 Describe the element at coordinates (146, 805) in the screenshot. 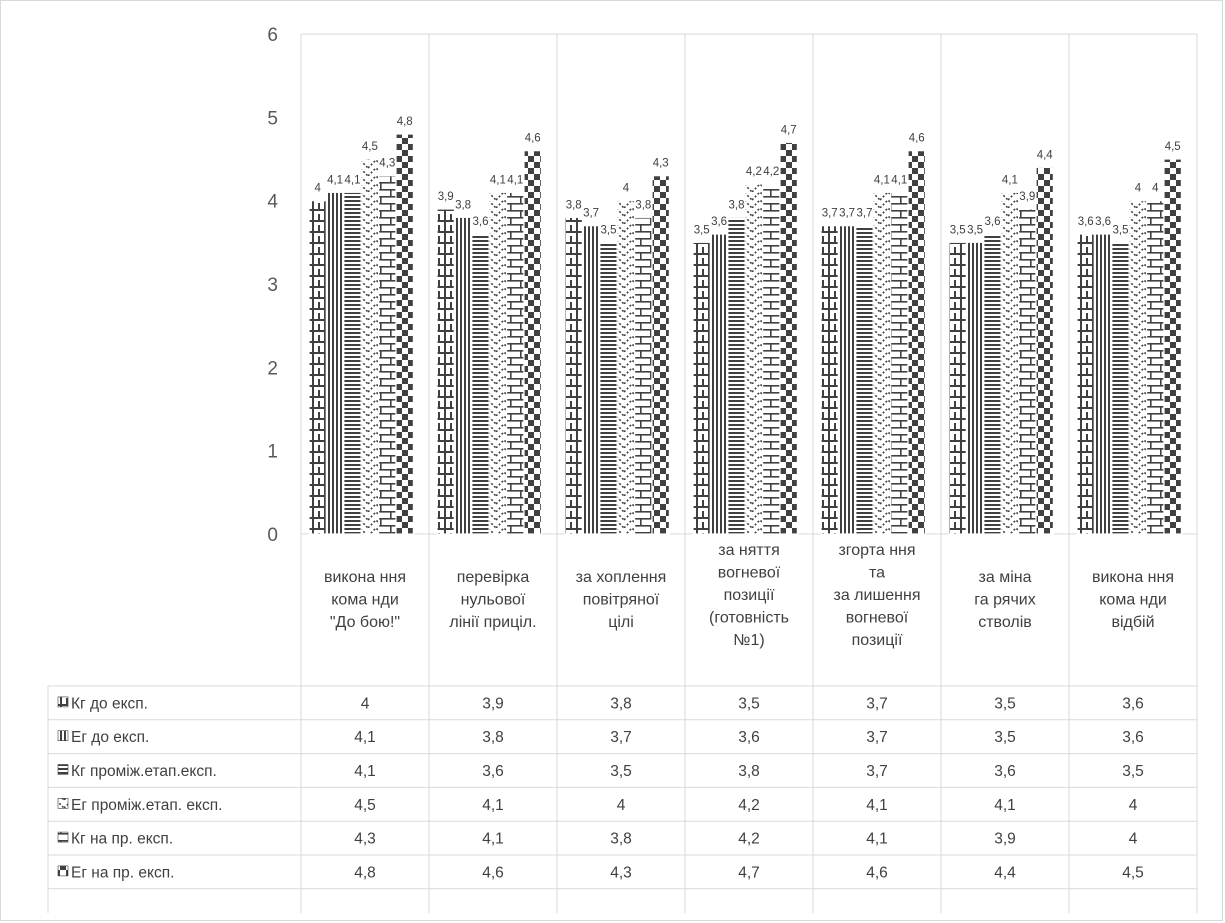

I see `legend-label: Ег проміж.етап. експ.` at that location.